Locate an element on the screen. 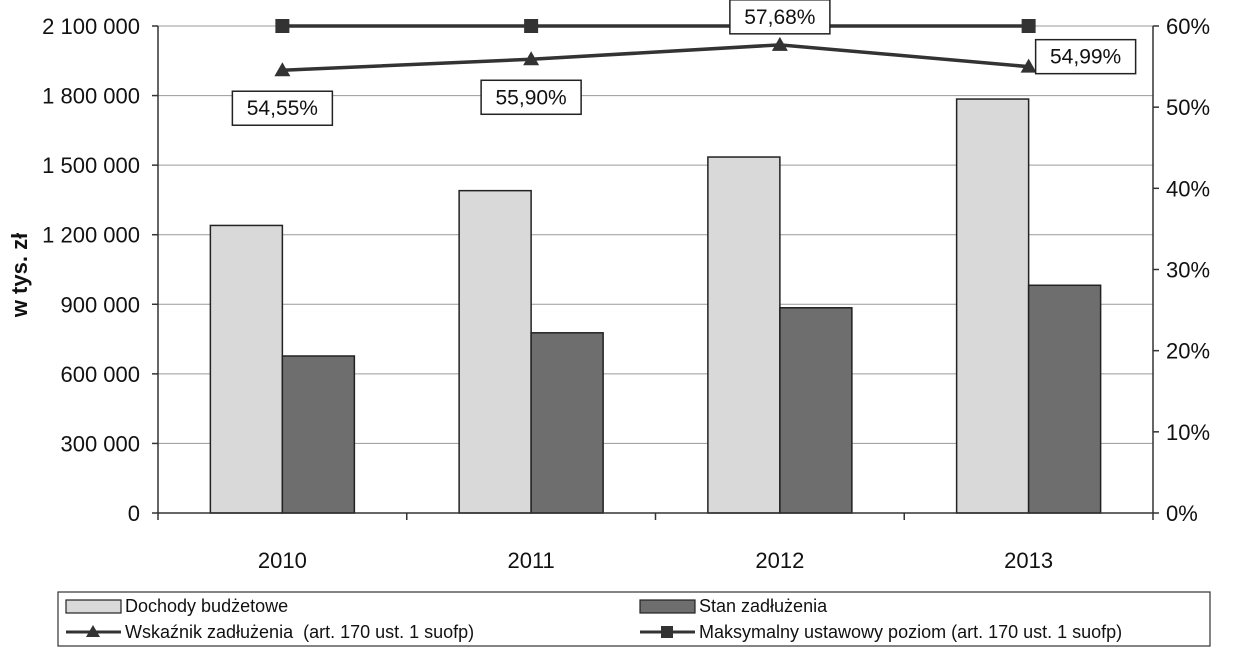 The height and width of the screenshot is (648, 1234). y2-axis-ticks: 0% 10% 20% 30% 40% 50% 60% is located at coordinates (1188, 270).